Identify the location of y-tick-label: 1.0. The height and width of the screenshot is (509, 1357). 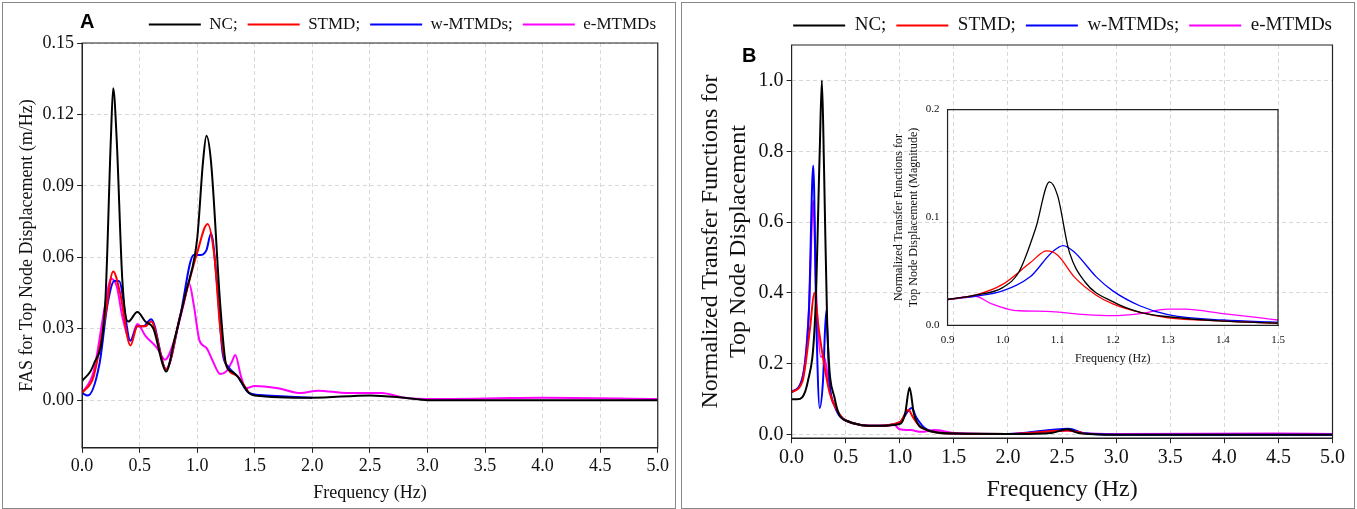
(771, 78).